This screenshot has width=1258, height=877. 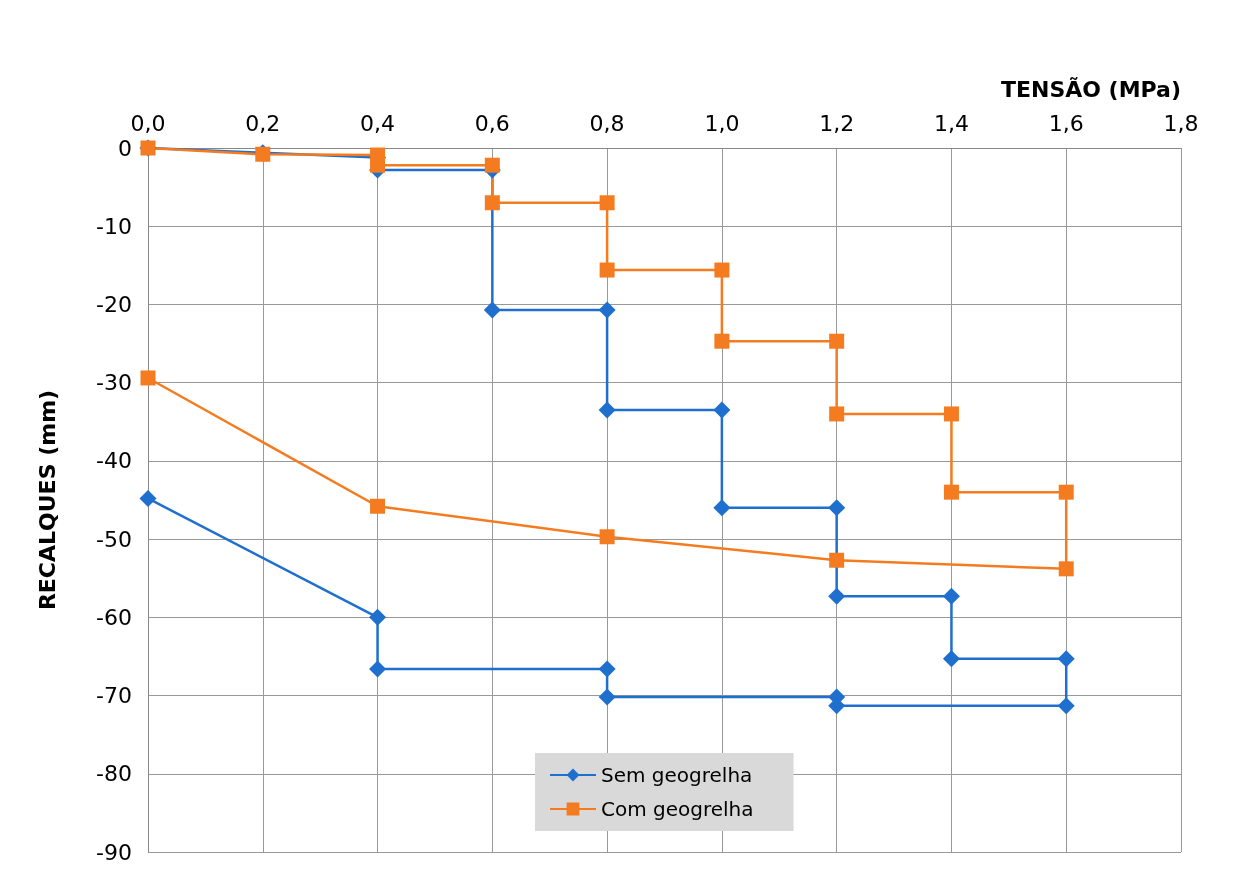 I want to click on x-tick-label: 0,6, so click(x=492, y=123).